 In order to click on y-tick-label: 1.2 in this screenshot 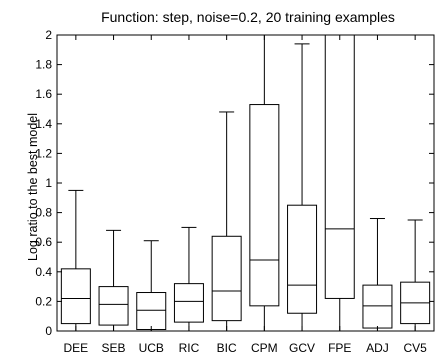, I will do `click(43, 153)`.